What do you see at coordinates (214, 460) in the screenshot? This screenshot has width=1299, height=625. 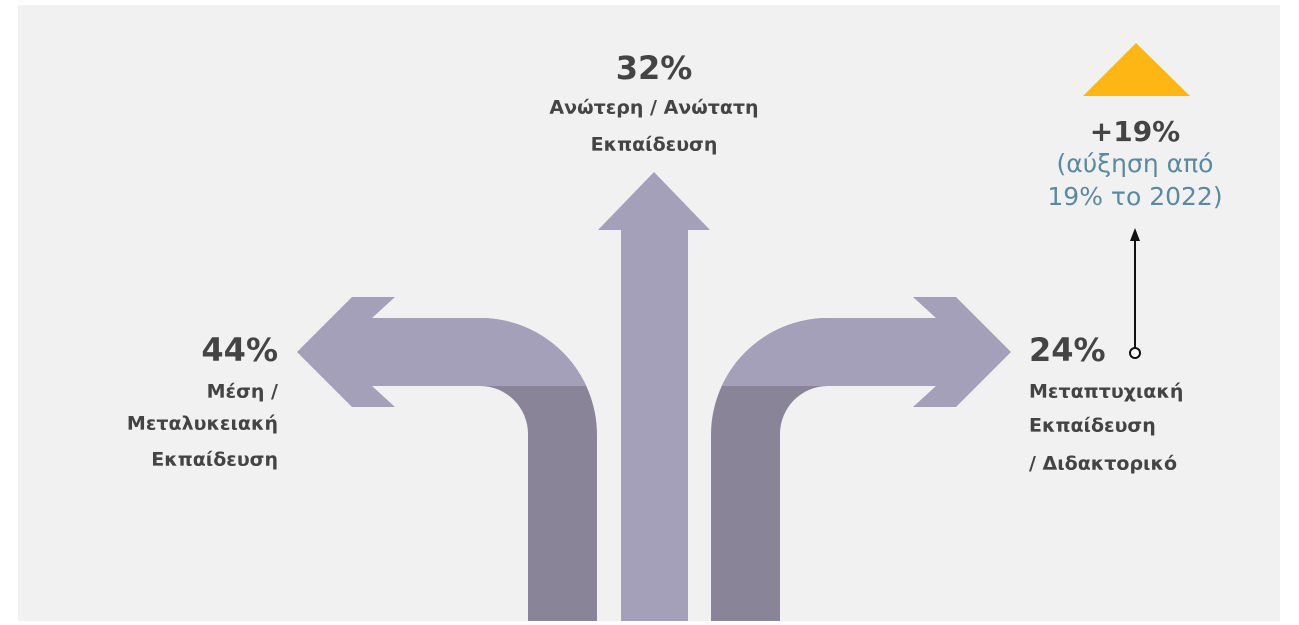 I see `left-label: Εκπαίδευση` at bounding box center [214, 460].